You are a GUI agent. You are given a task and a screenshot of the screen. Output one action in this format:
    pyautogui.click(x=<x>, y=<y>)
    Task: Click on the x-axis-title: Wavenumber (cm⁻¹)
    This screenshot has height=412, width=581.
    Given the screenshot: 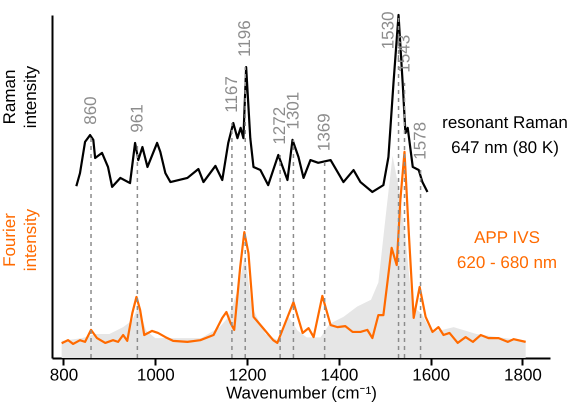 What is the action you would take?
    pyautogui.click(x=301, y=393)
    